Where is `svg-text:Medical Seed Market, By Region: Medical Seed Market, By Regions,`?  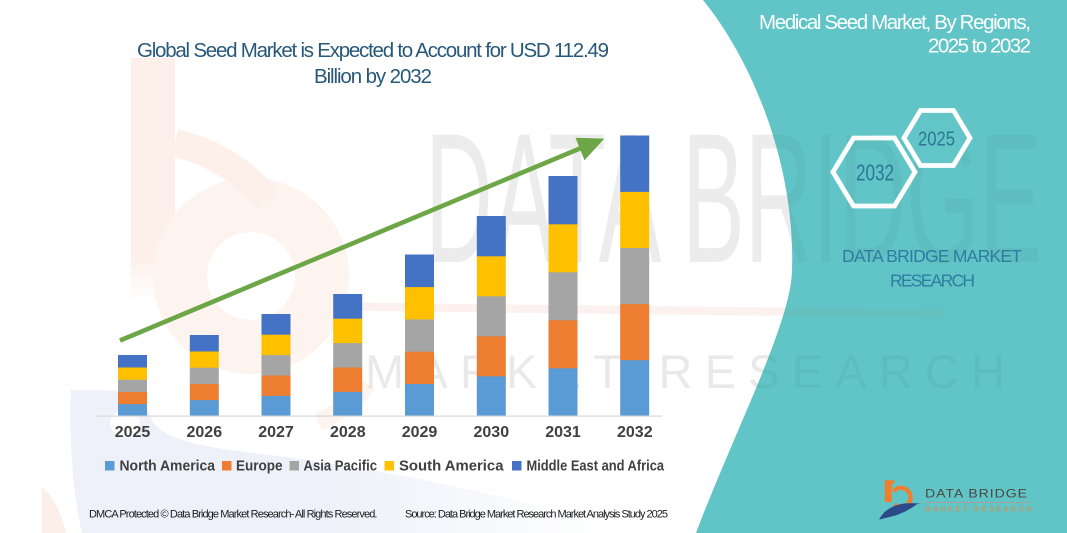 svg-text:Medical Seed Market, By Region: Medical Seed Market, By Regions, is located at coordinates (895, 22).